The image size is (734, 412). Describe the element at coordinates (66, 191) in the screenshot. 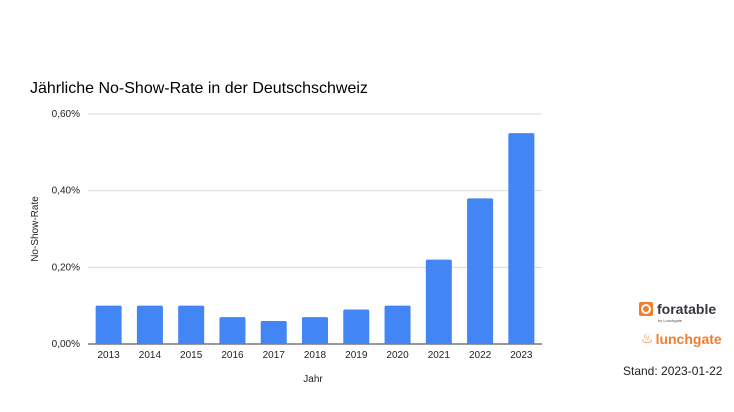

I see `y-tick-label: 0,40%` at that location.